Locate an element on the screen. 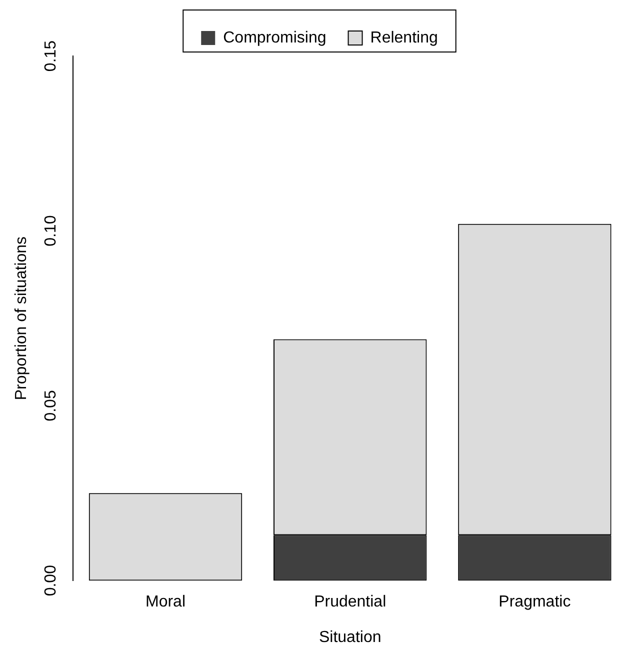 This screenshot has height=663, width=635. y-tick-label: 0.10 is located at coordinates (51, 230).